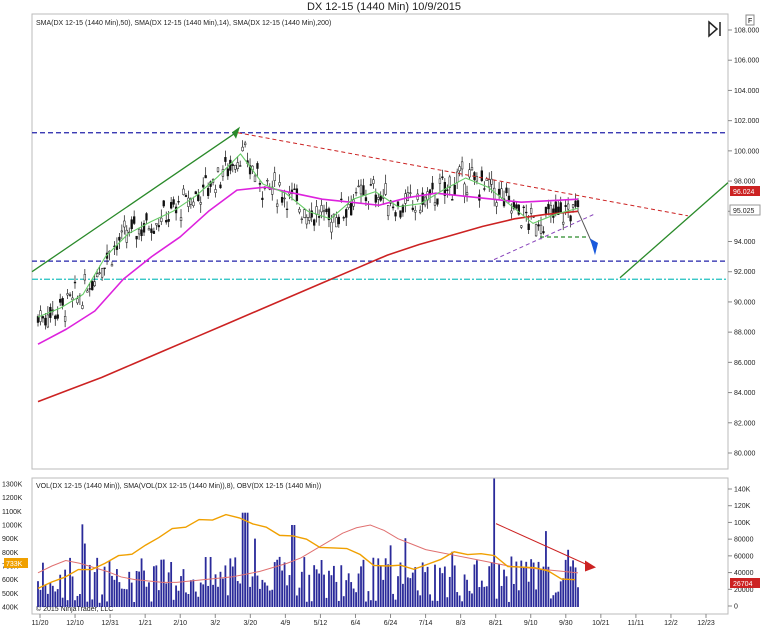 The width and height of the screenshot is (768, 642). I want to click on volume-tick-label: 1100K, so click(12, 512).